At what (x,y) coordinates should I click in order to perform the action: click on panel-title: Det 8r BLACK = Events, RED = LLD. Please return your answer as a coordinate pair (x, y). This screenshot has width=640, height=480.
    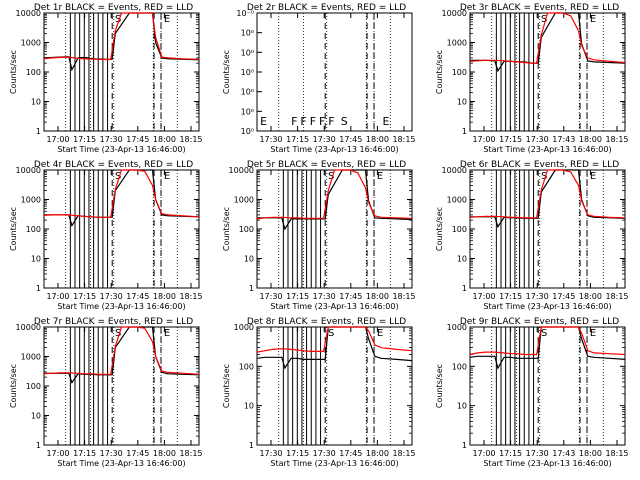
    Looking at the image, I should click on (326, 322).